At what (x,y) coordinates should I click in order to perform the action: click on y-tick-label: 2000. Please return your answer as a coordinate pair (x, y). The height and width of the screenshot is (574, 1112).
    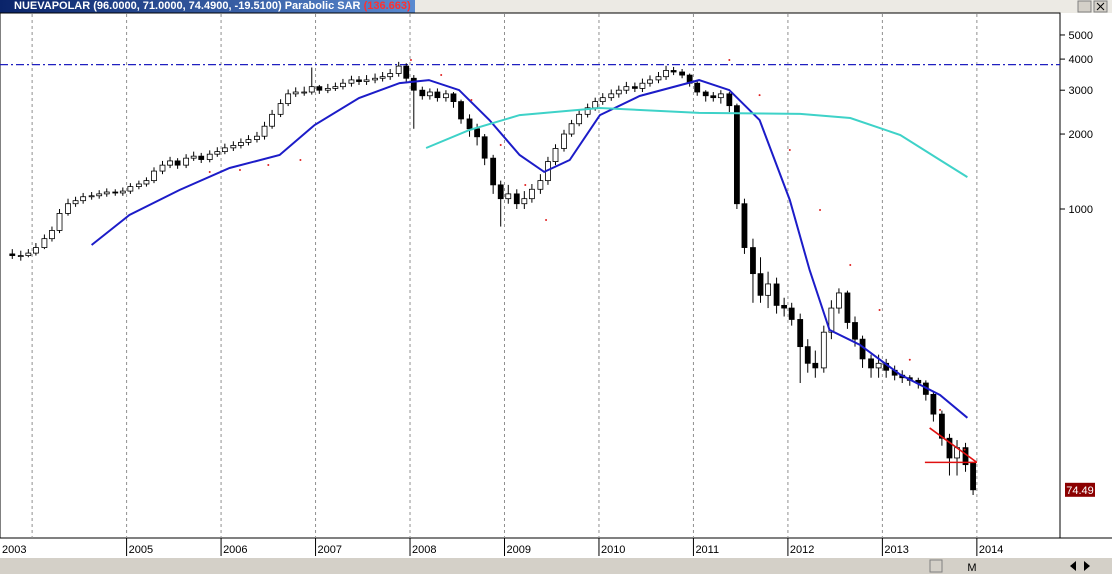
    Looking at the image, I should click on (1081, 135).